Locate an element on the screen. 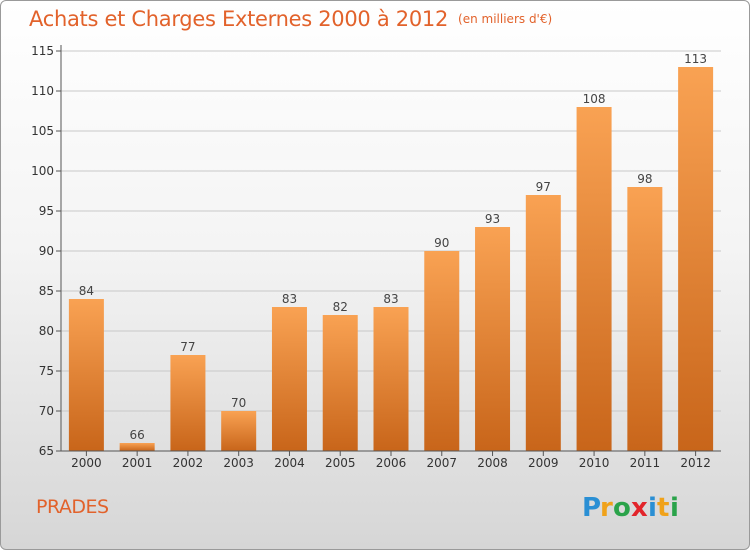  x-tick-label-2001: 2001 is located at coordinates (137, 463).